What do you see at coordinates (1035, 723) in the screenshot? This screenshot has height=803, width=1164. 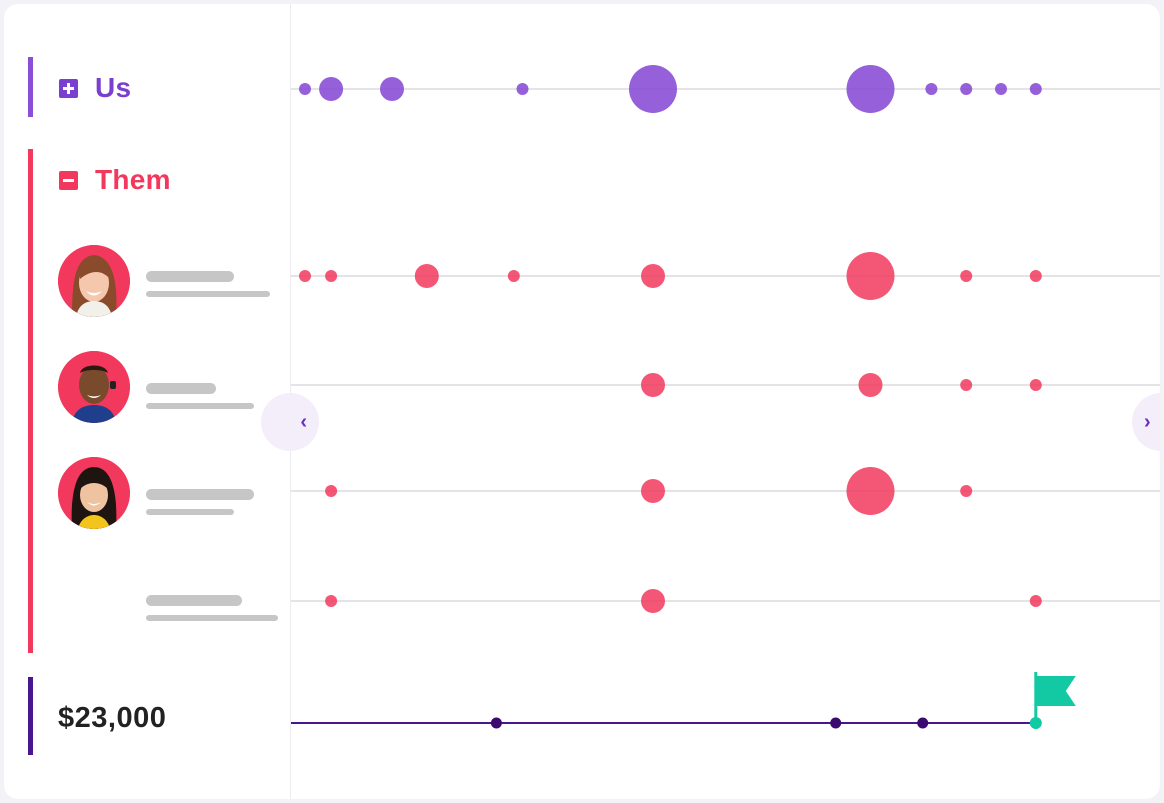 I see `goal-dot` at bounding box center [1035, 723].